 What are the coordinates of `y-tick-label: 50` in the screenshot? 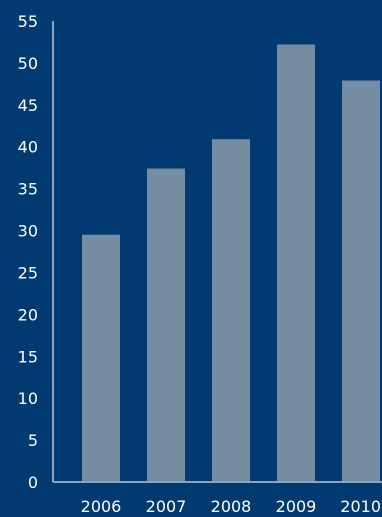 It's located at (28, 63).